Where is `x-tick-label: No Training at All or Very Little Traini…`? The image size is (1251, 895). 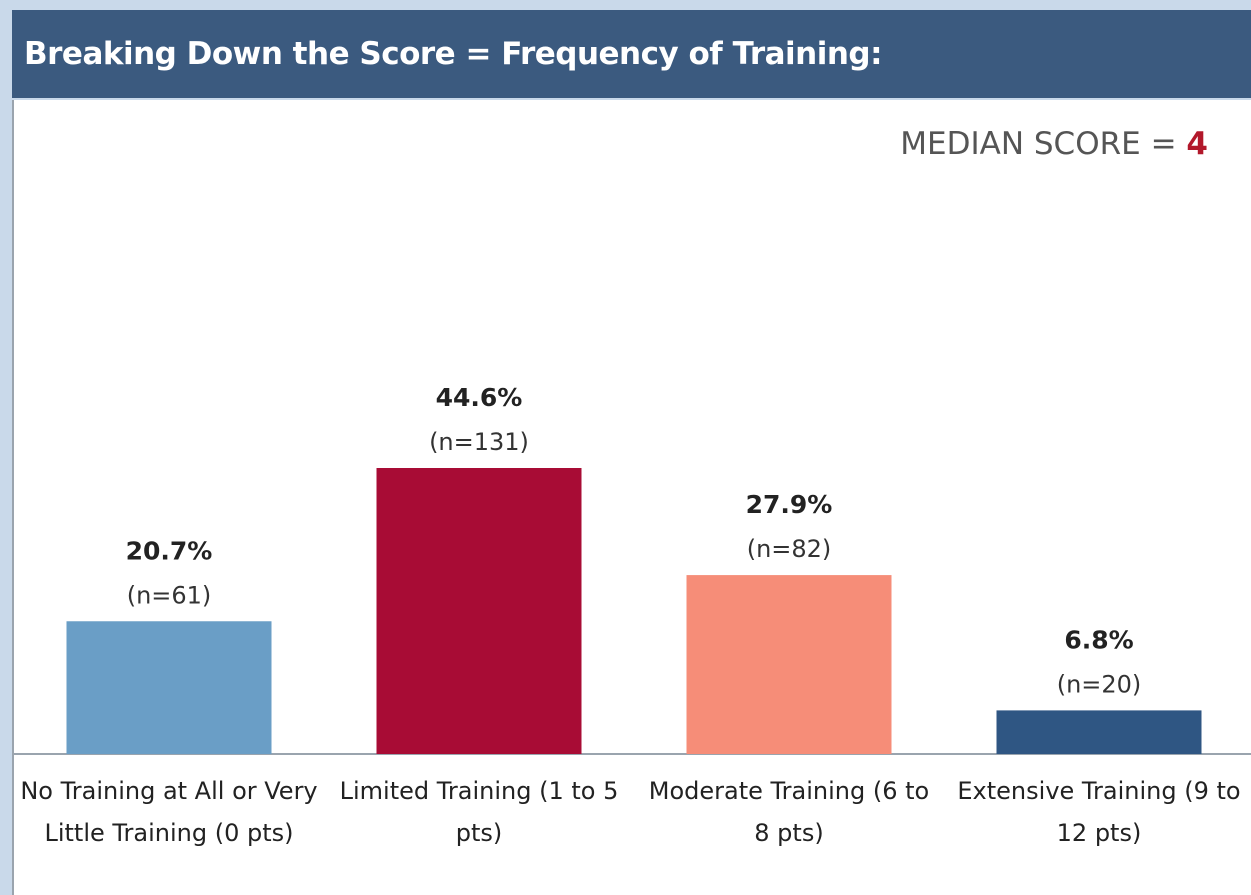 x-tick-label: No Training at All or Very Little Traini… is located at coordinates (169, 812).